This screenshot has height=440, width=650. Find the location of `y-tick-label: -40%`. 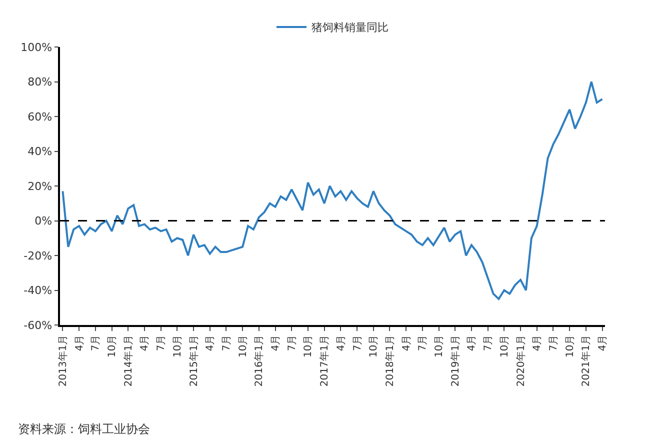

y-tick-label: -40% is located at coordinates (38, 291).